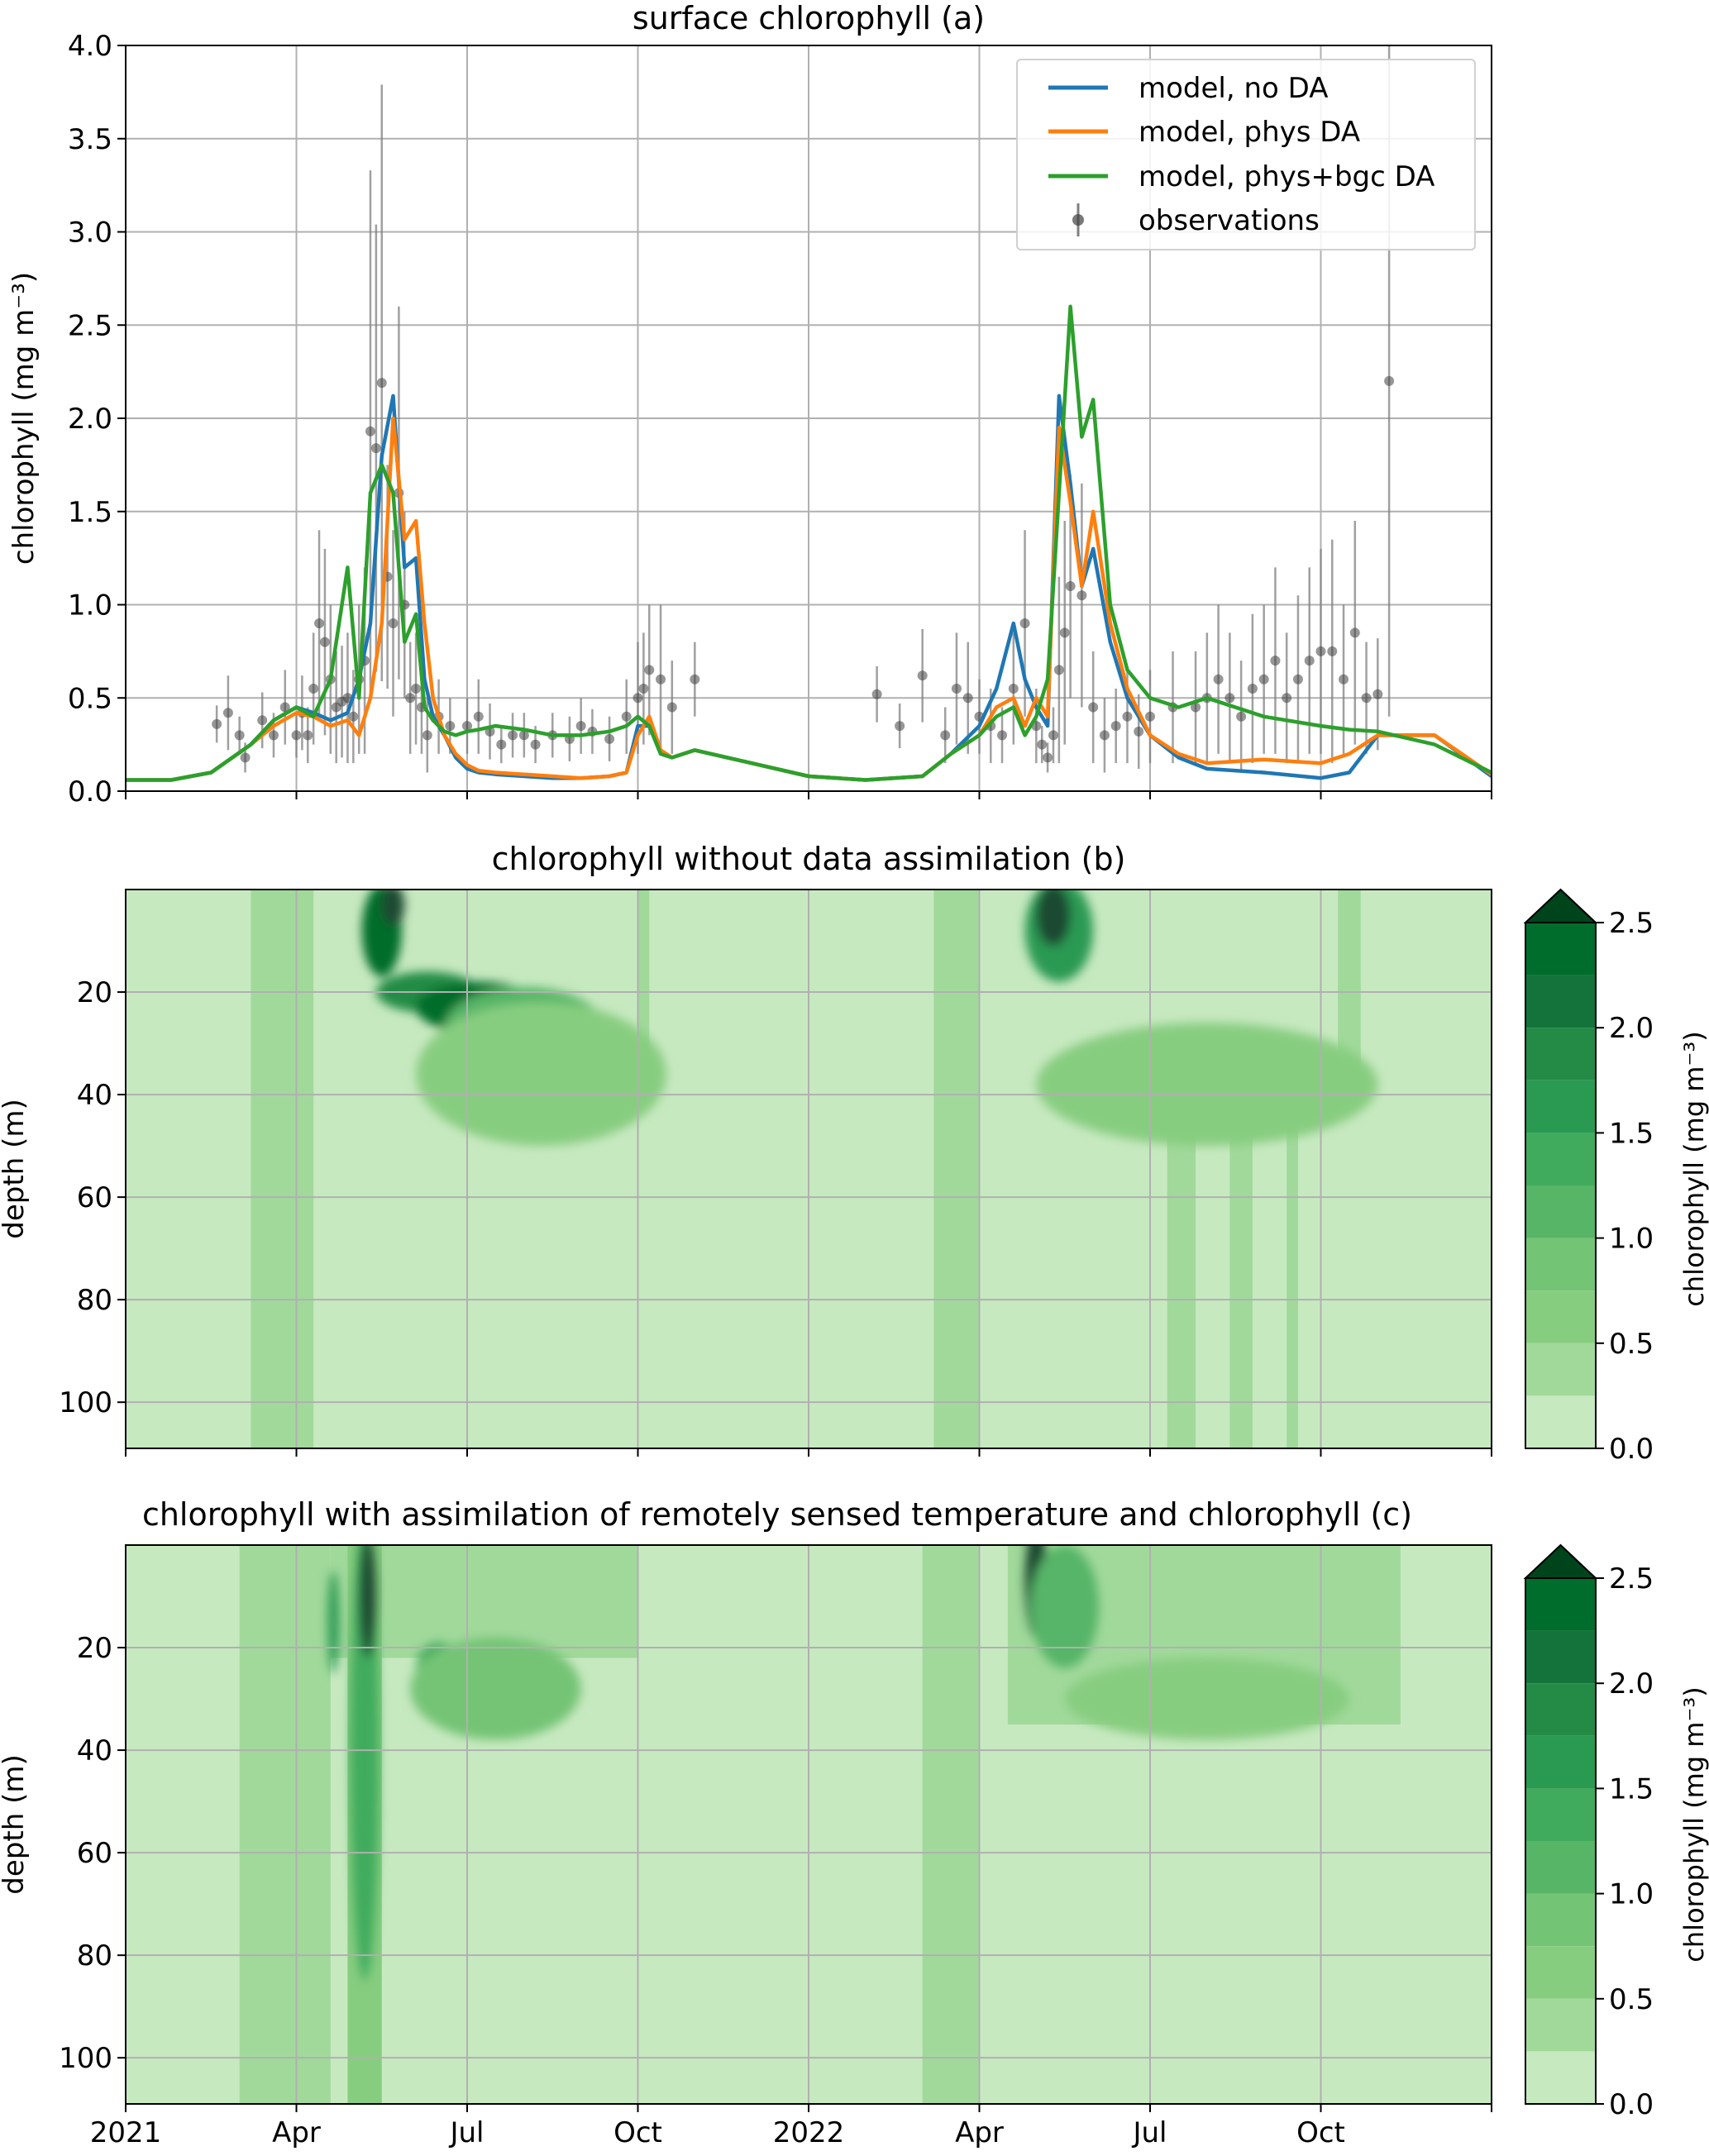 The image size is (1709, 2156). Describe the element at coordinates (15, 1824) in the screenshot. I see `panel-c-ylabel: depth (m)` at that location.